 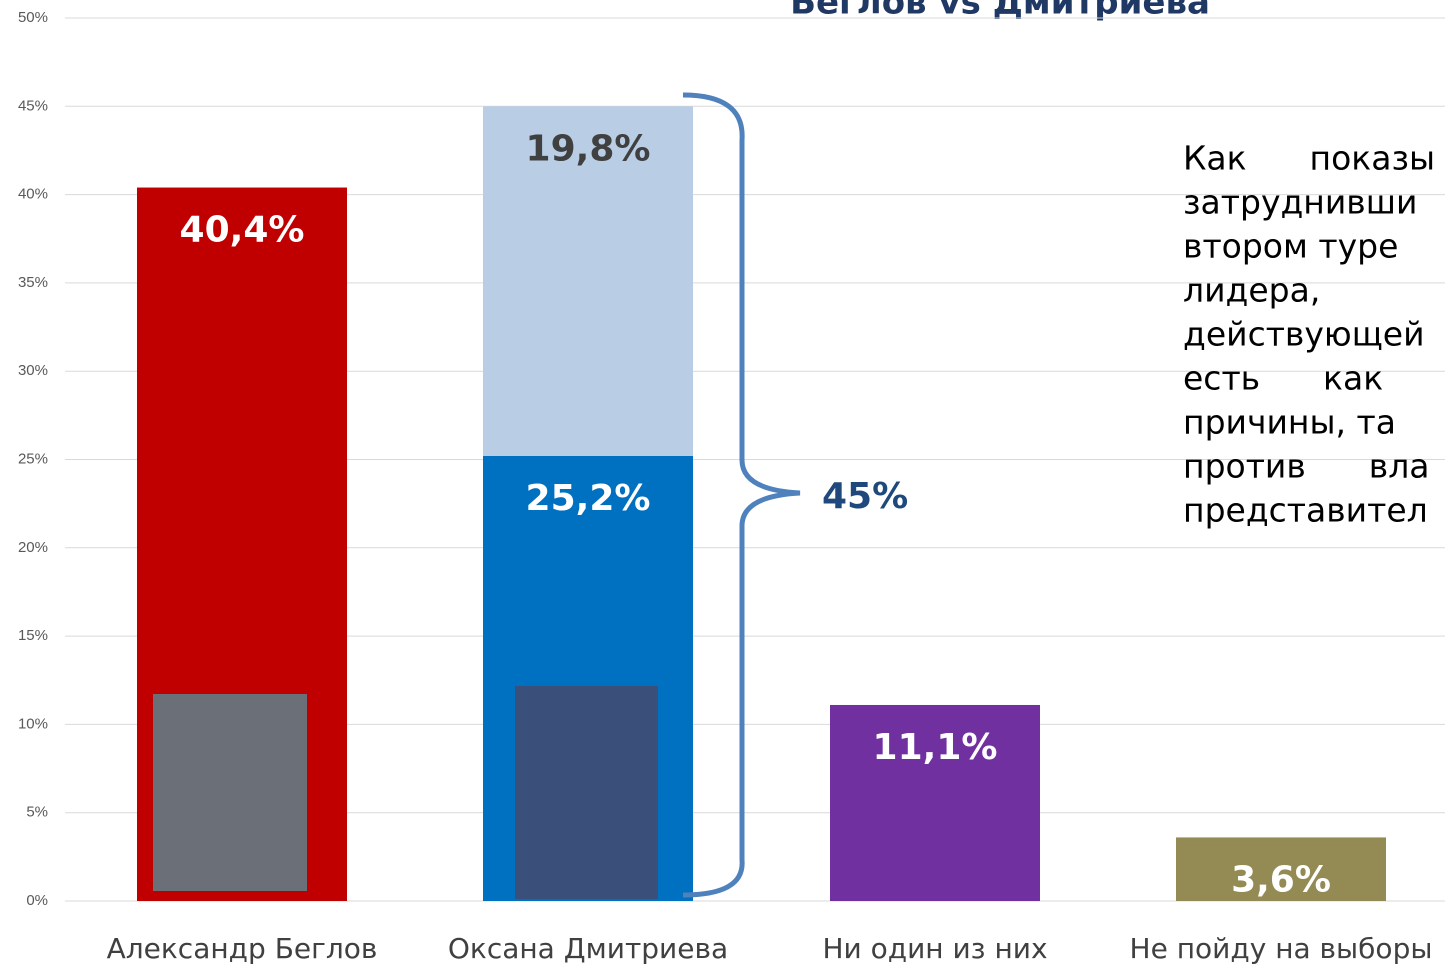 I want to click on x-tick-label: Ни один из них, so click(x=934, y=948).